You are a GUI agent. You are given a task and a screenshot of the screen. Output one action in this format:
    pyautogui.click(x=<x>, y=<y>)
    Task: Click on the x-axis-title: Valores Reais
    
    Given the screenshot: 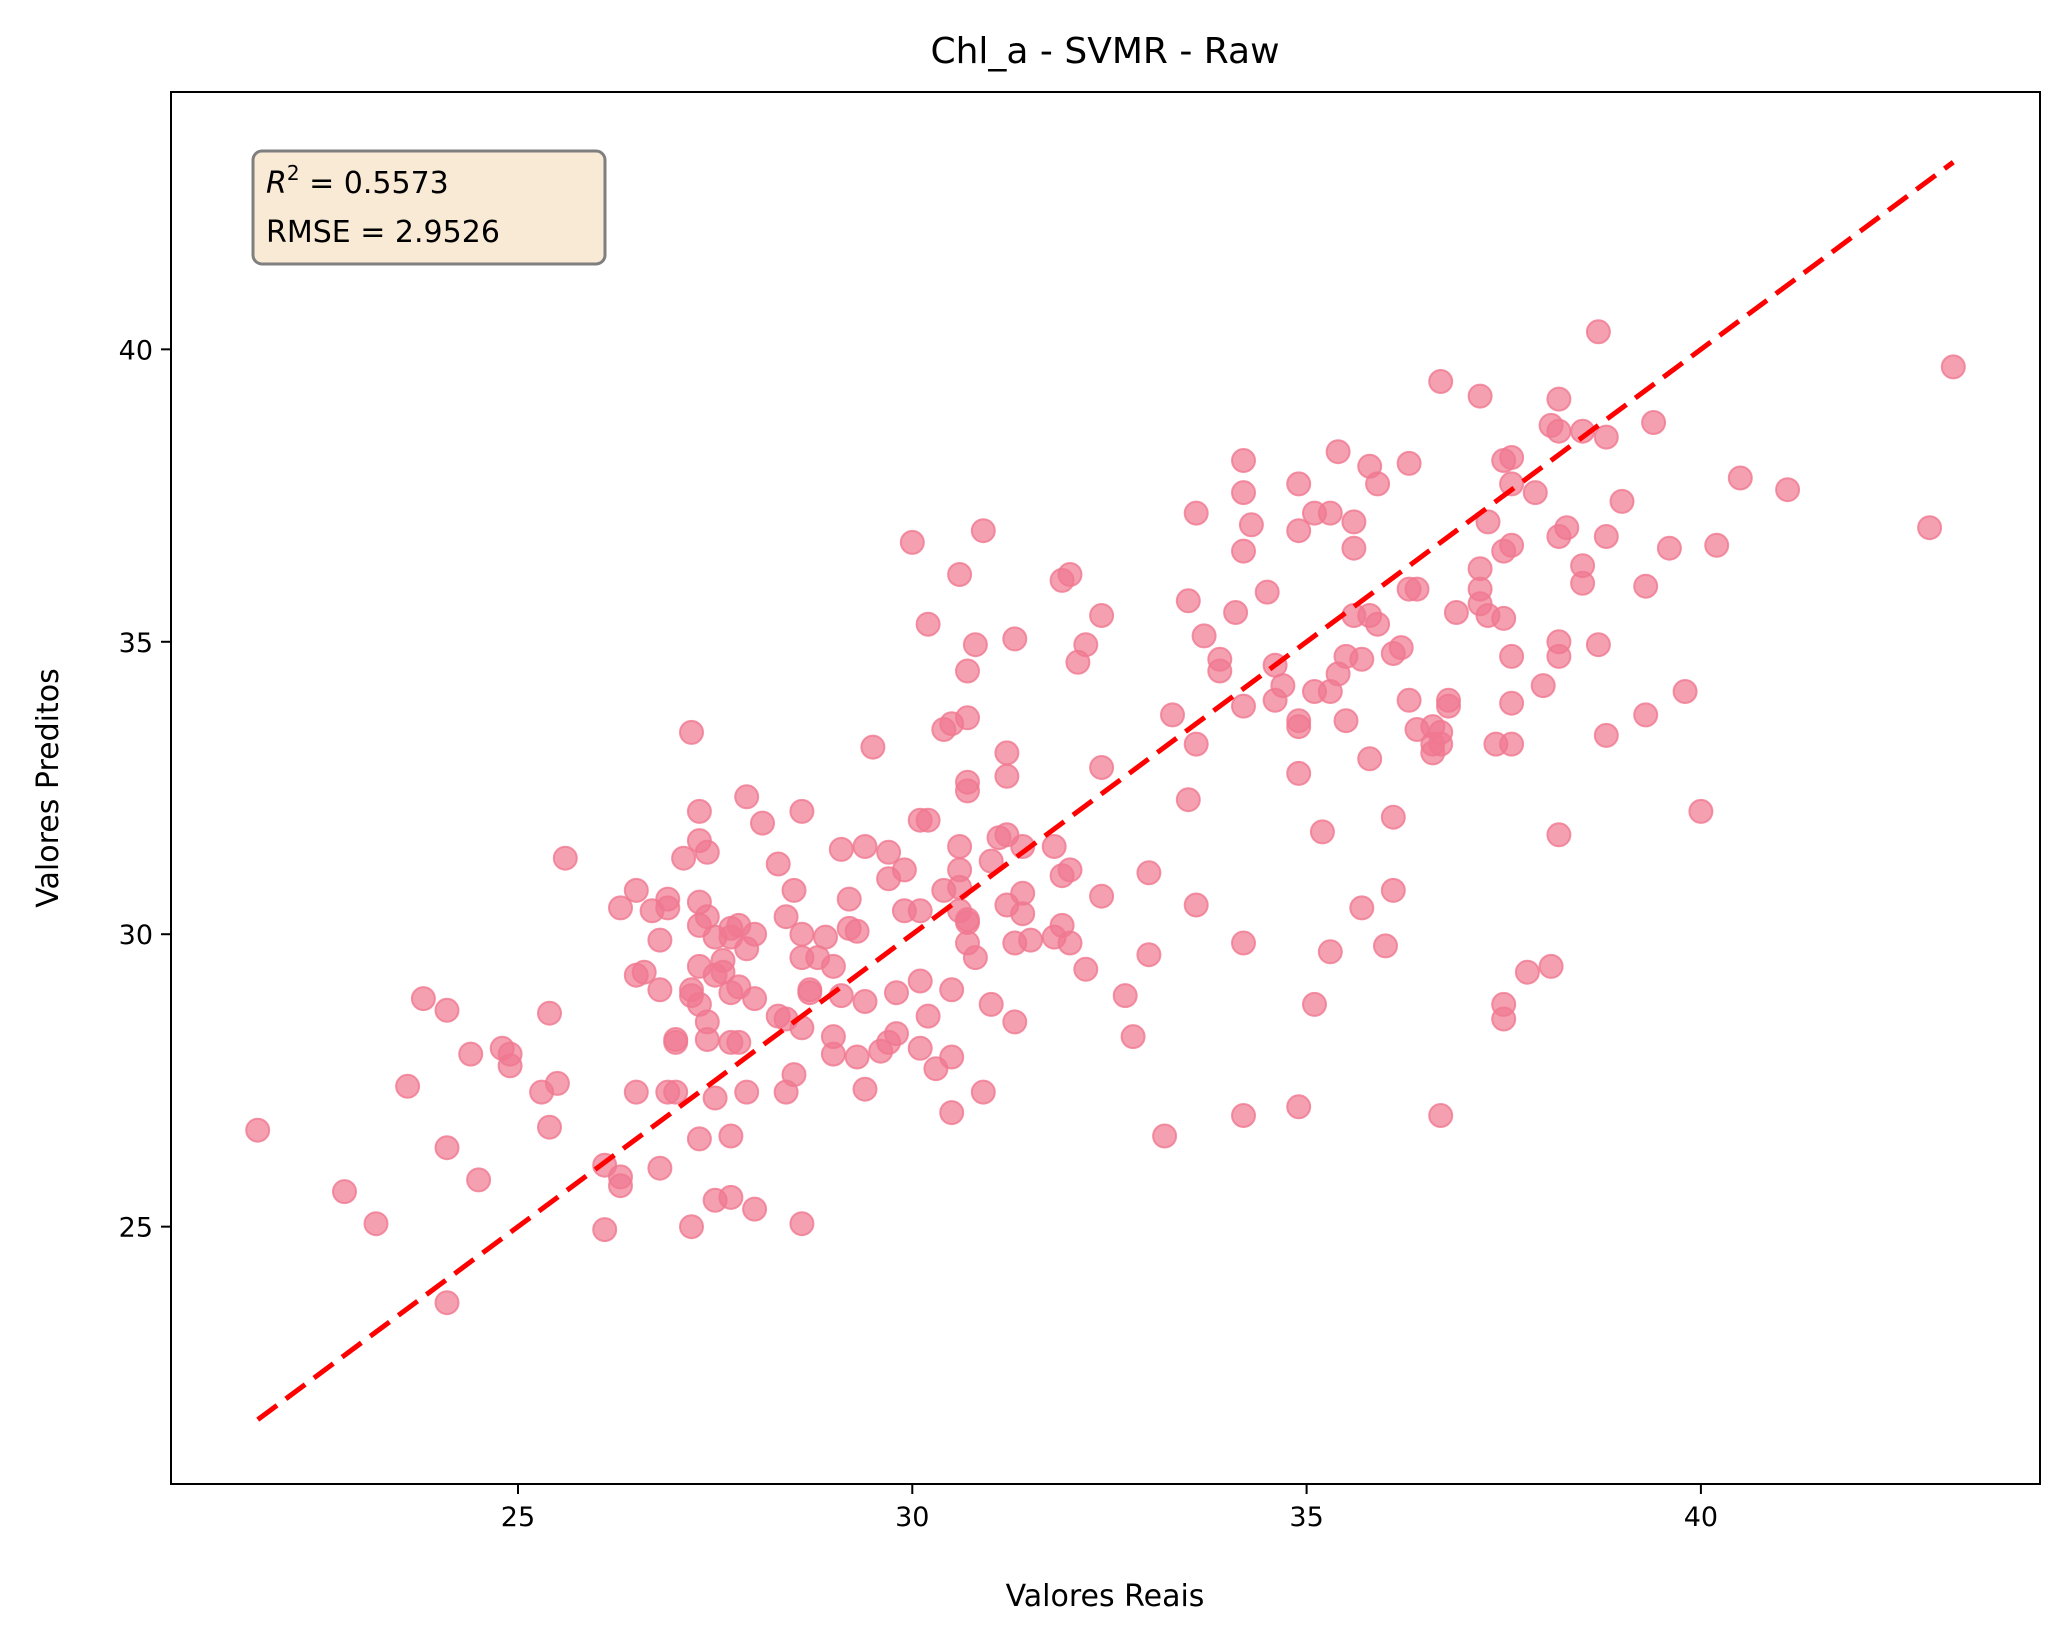 What is the action you would take?
    pyautogui.click(x=1105, y=1596)
    